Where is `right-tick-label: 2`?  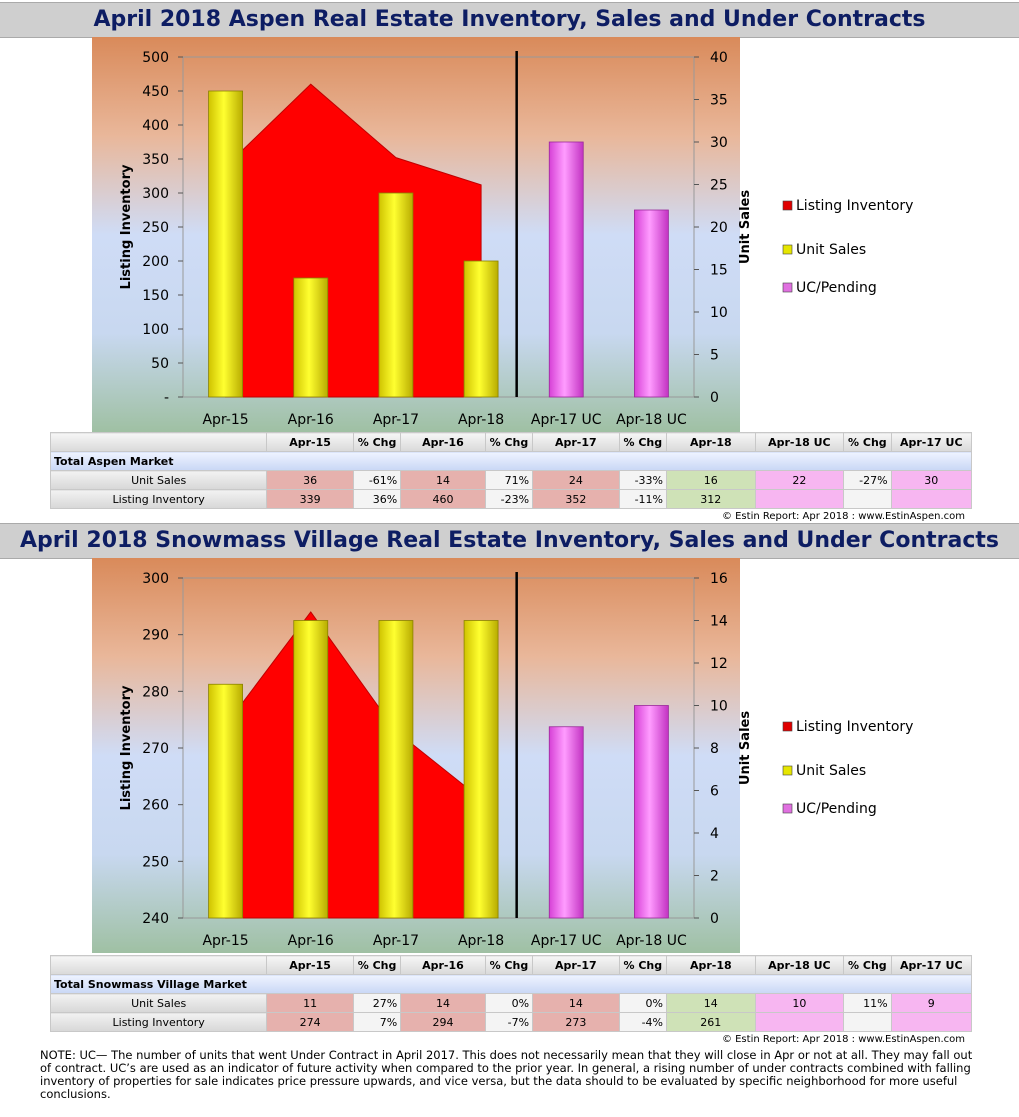 right-tick-label: 2 is located at coordinates (714, 877).